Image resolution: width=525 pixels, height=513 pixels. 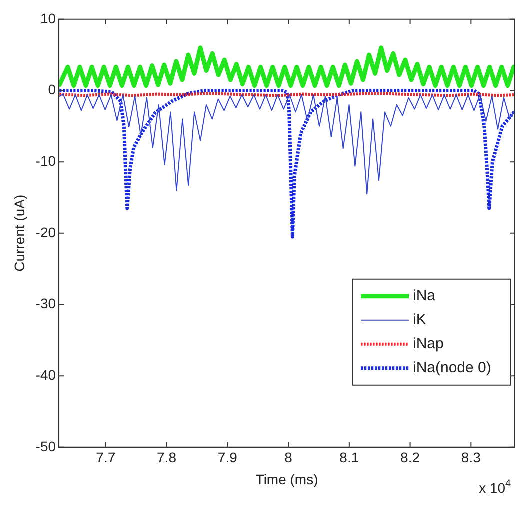 I want to click on x-tick-label: 7.8, so click(x=167, y=458).